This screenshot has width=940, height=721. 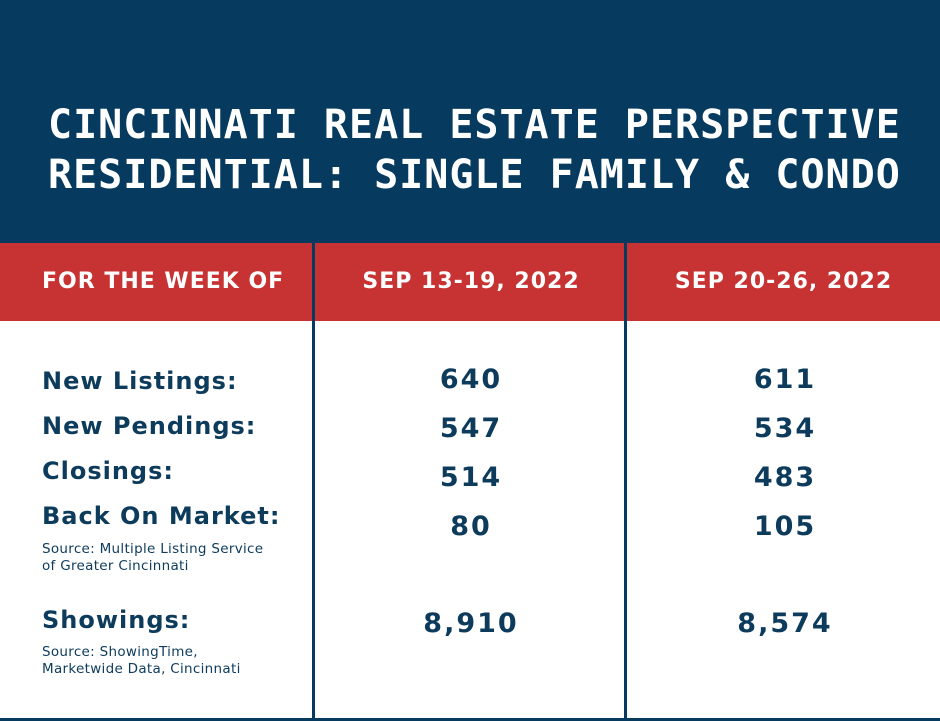 I want to click on table-bottom-border, so click(x=470, y=719).